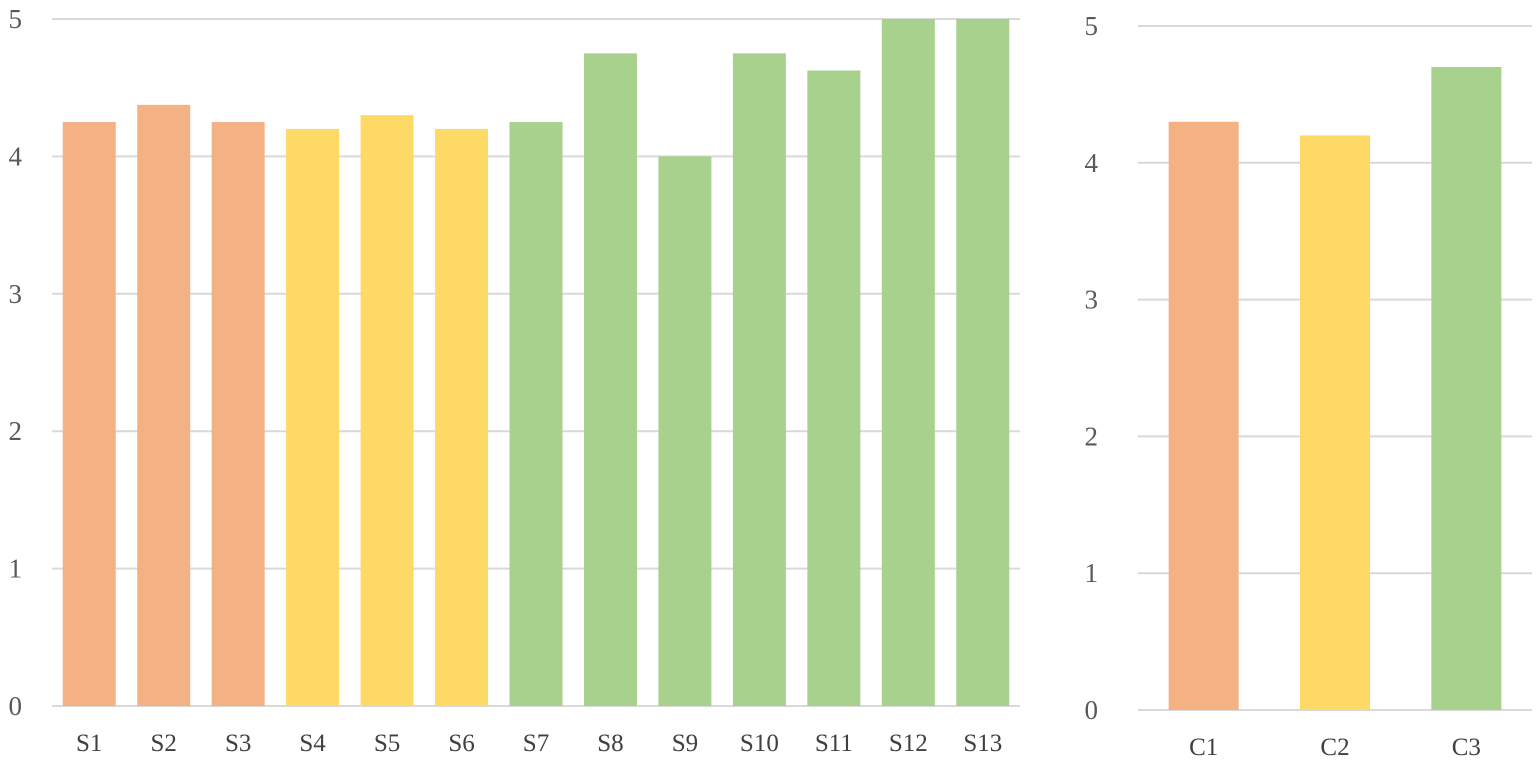 The image size is (1538, 763). Describe the element at coordinates (685, 431) in the screenshot. I see `left-bar-s9` at that location.